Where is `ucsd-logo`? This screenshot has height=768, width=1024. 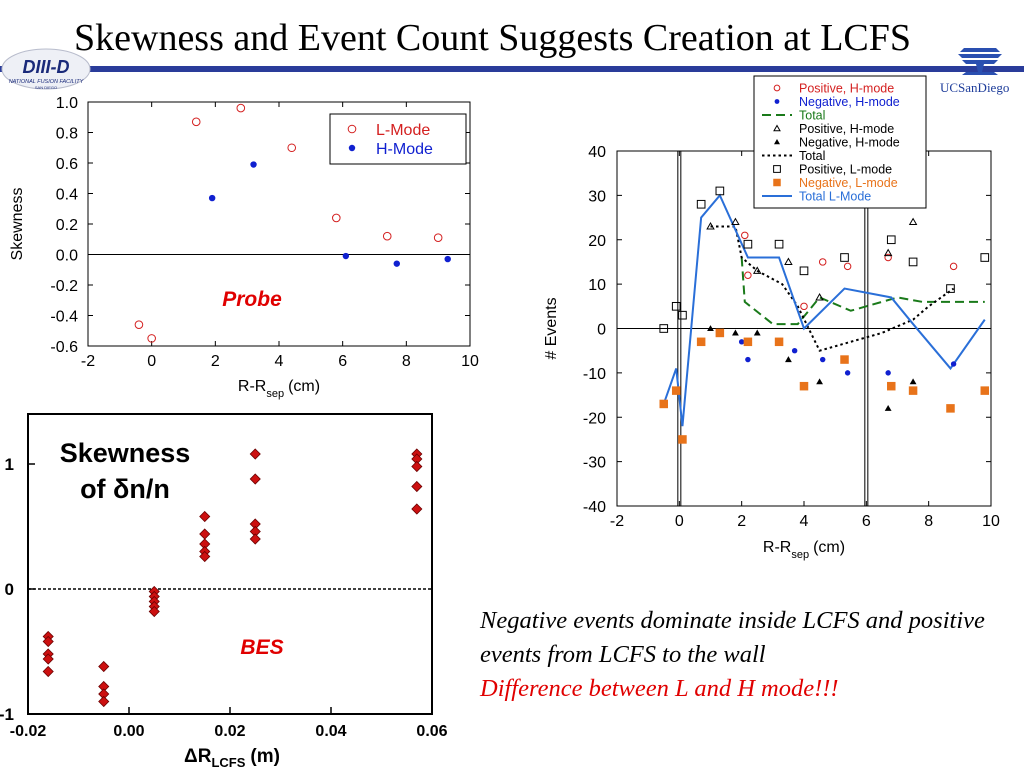 ucsd-logo is located at coordinates (980, 61).